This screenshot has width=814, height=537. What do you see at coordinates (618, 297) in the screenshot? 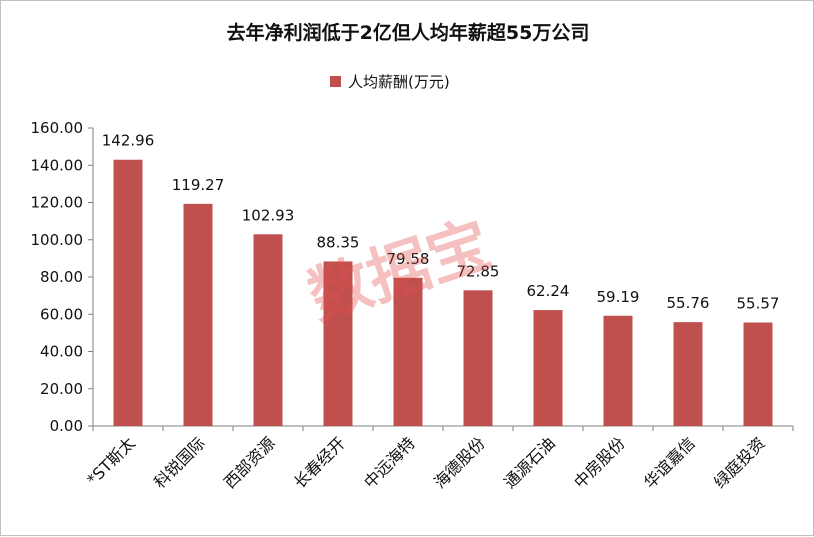
I see `data-label: 59.19` at bounding box center [618, 297].